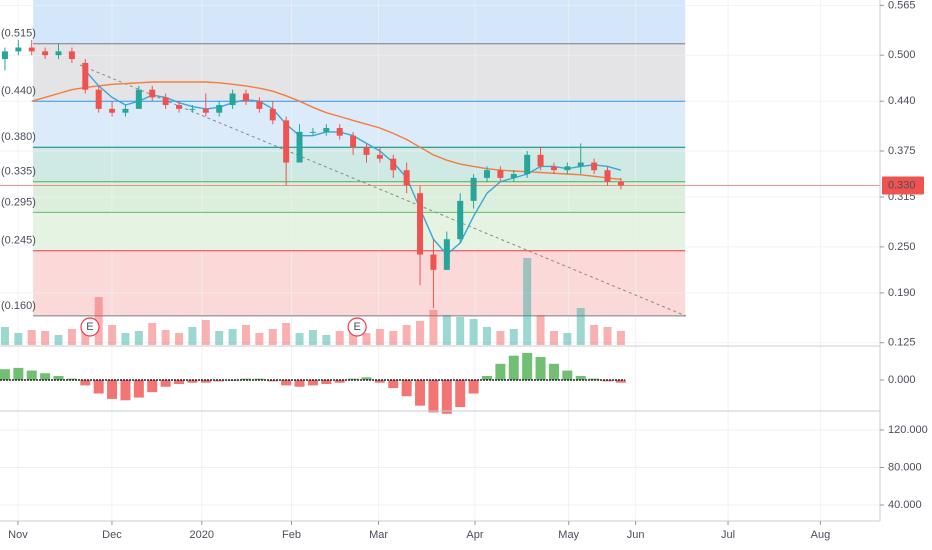  Describe the element at coordinates (902, 380) in the screenshot. I see `y-tick-label: 0.000` at that location.